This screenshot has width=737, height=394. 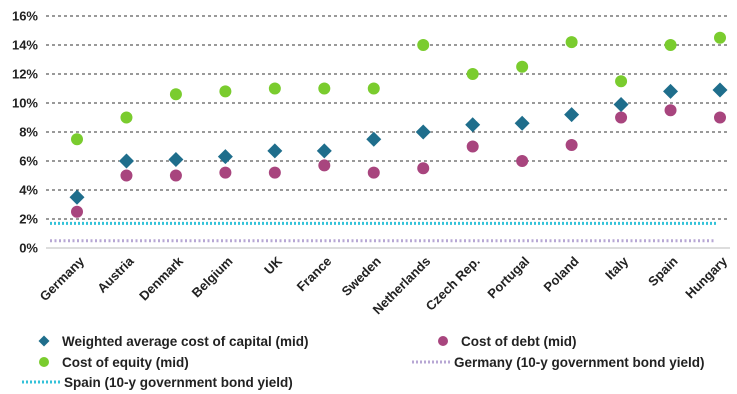 What do you see at coordinates (28, 161) in the screenshot?
I see `y-tick-label: 6%` at bounding box center [28, 161].